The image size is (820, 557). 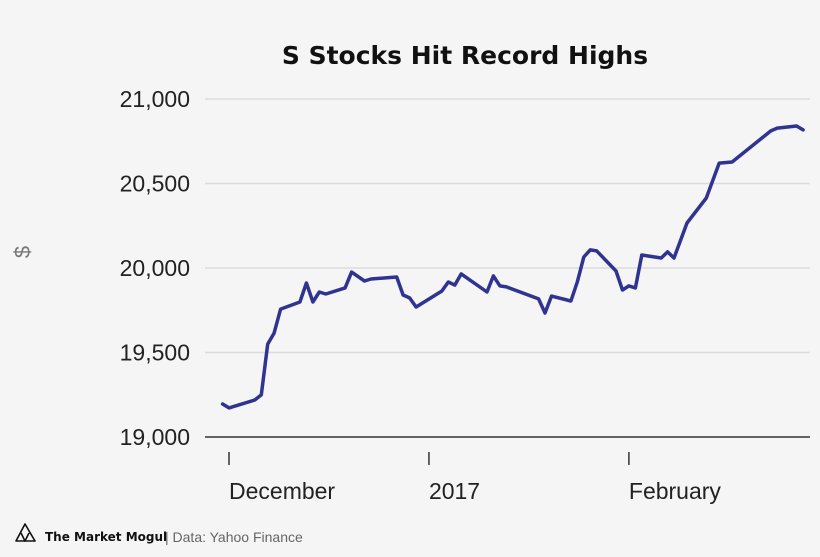 I want to click on x-tick-label: 2017, so click(x=454, y=491).